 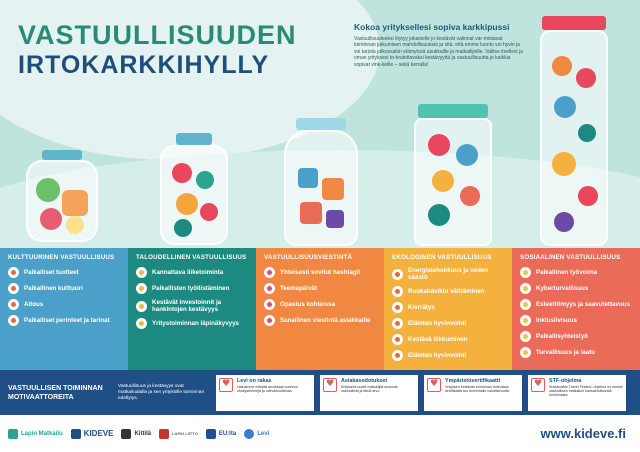 What do you see at coordinates (35, 433) in the screenshot?
I see `logo-lapin-matkailu: Lapin Matkailu` at bounding box center [35, 433].